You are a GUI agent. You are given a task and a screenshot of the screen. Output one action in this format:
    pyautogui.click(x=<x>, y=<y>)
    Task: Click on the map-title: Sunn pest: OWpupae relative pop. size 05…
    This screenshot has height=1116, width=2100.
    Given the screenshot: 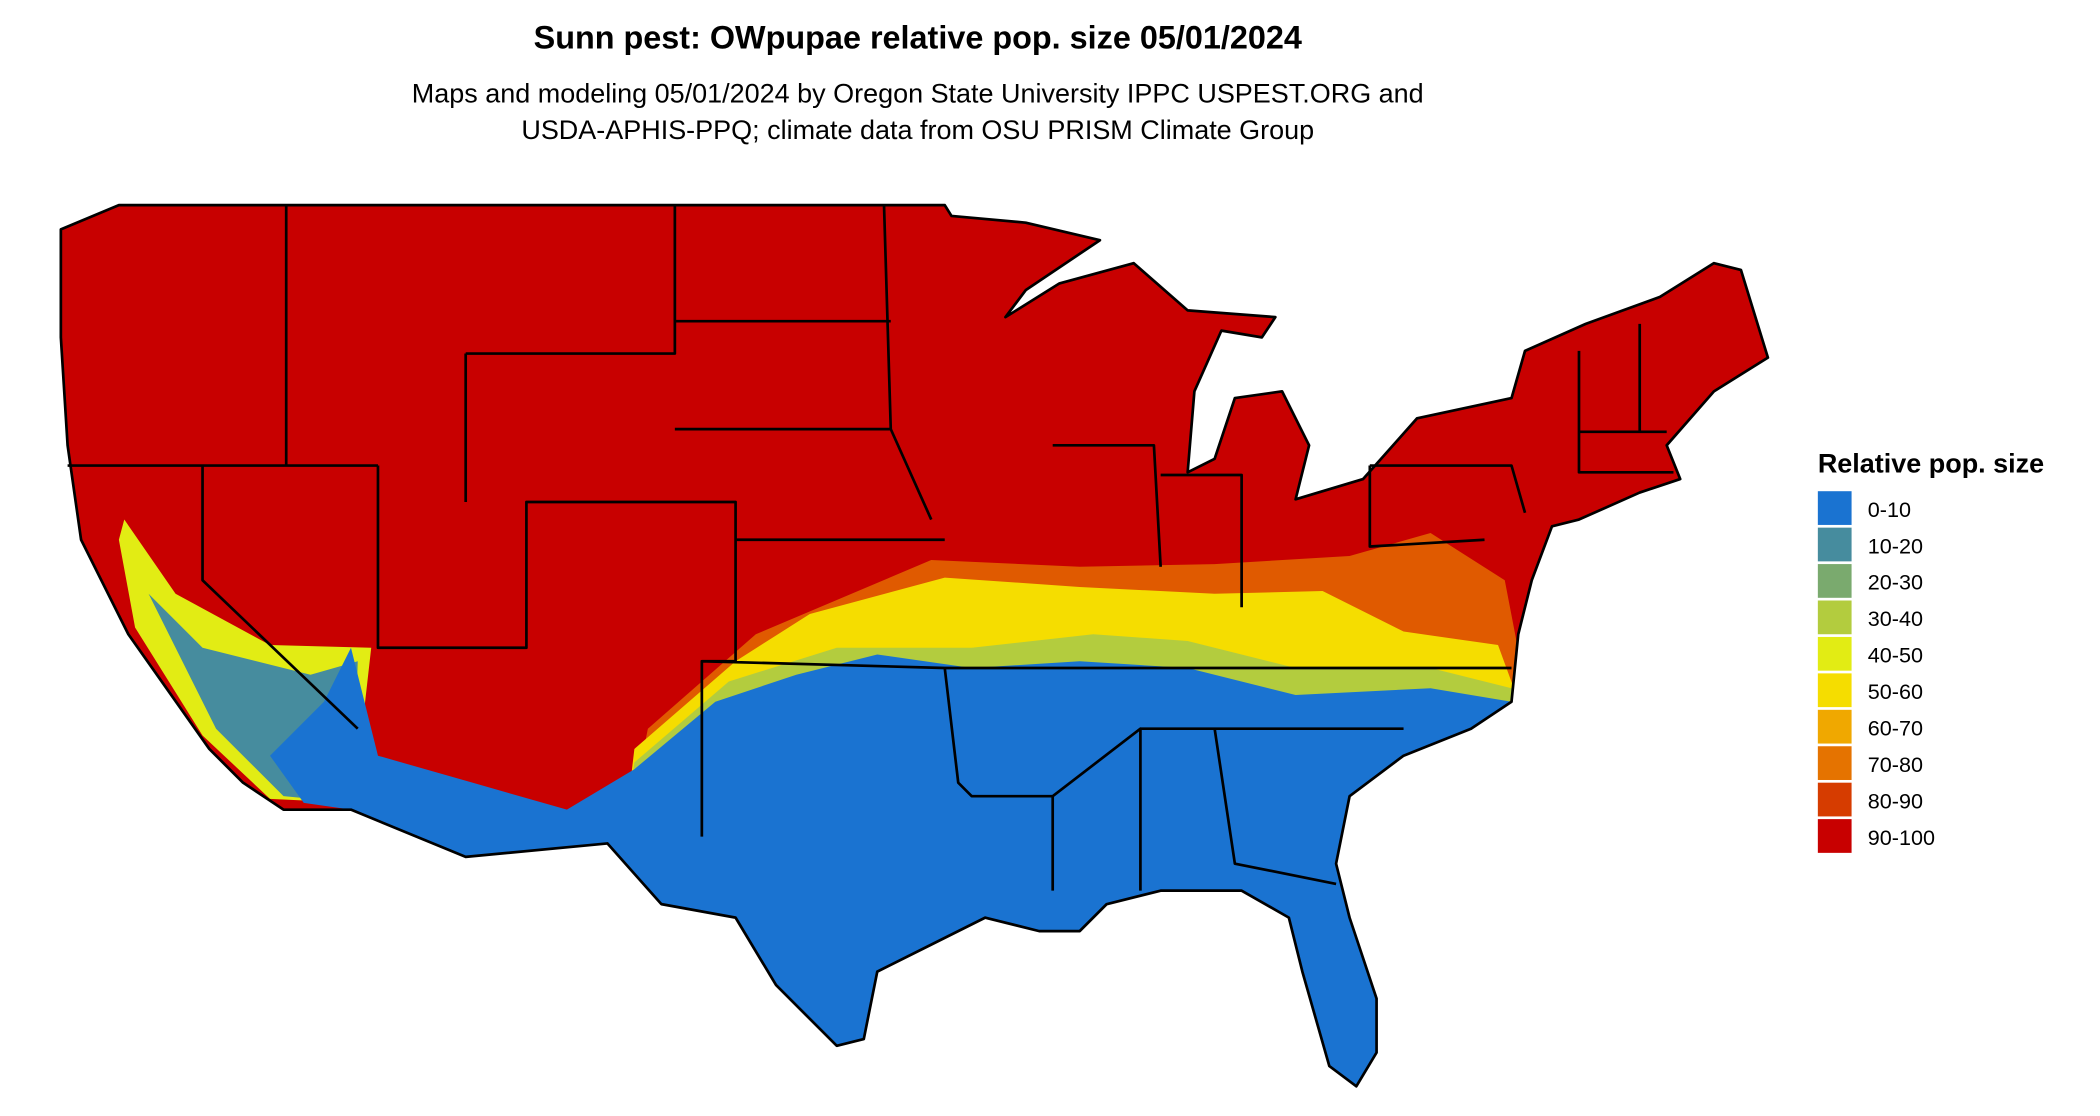 What is the action you would take?
    pyautogui.click(x=918, y=38)
    